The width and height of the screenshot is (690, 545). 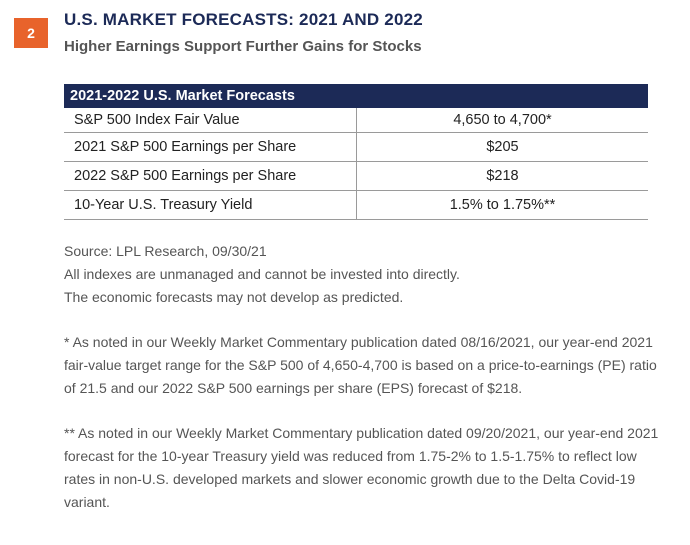 I want to click on row-value: $218, so click(x=502, y=176).